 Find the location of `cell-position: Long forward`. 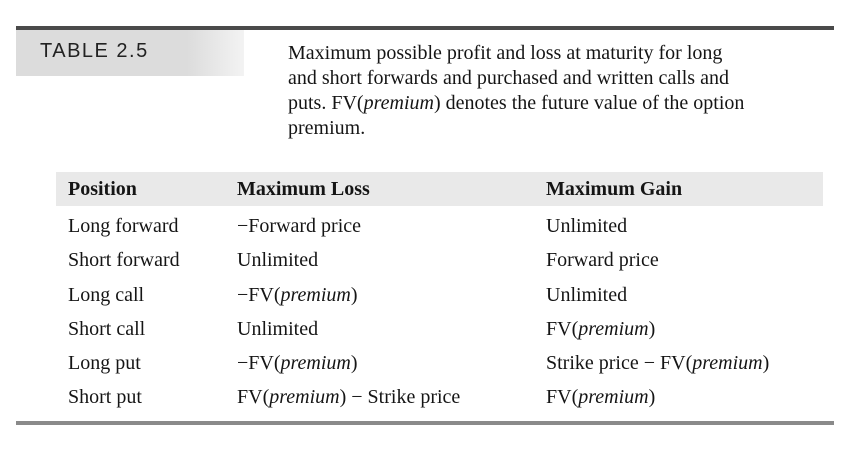

cell-position: Long forward is located at coordinates (123, 226).